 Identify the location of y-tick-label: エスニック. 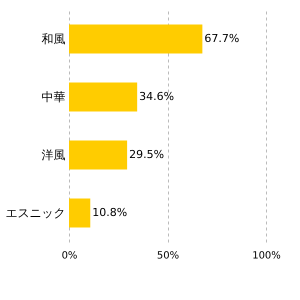
(36, 213).